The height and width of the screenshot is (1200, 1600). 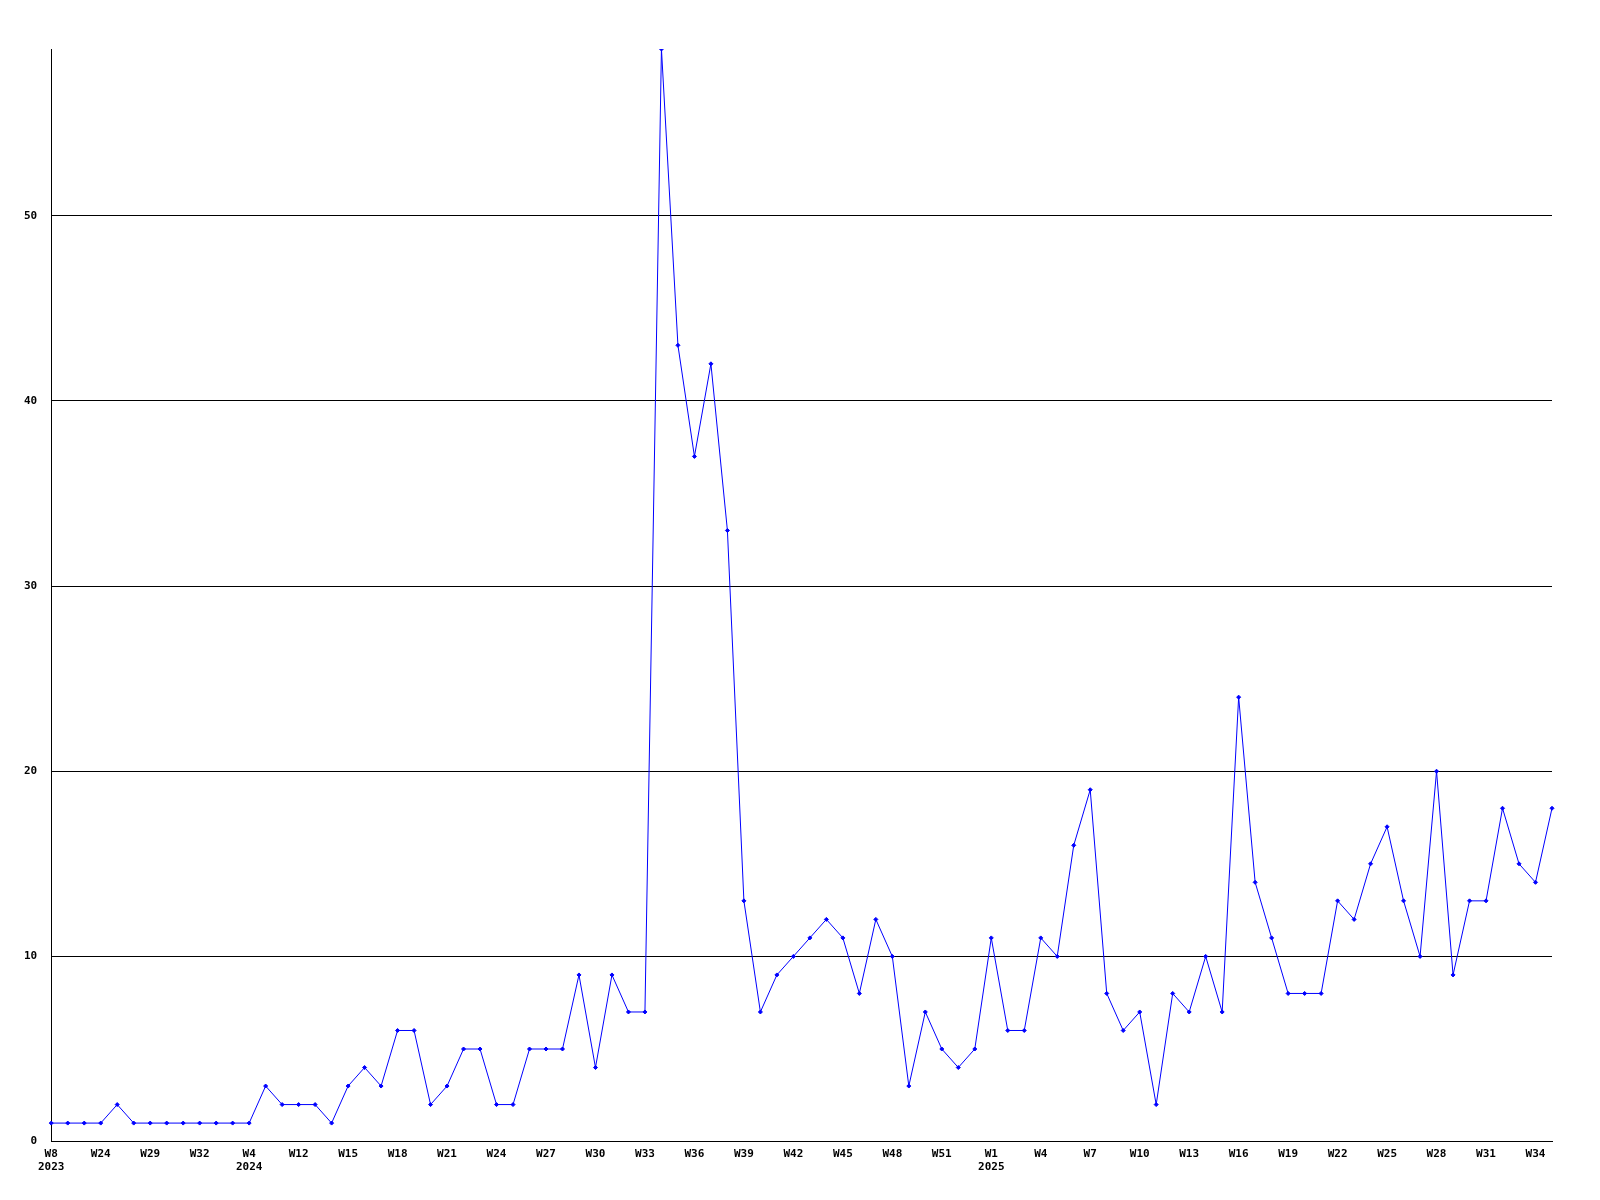 I want to click on x-tick-label: W27, so click(x=546, y=1154).